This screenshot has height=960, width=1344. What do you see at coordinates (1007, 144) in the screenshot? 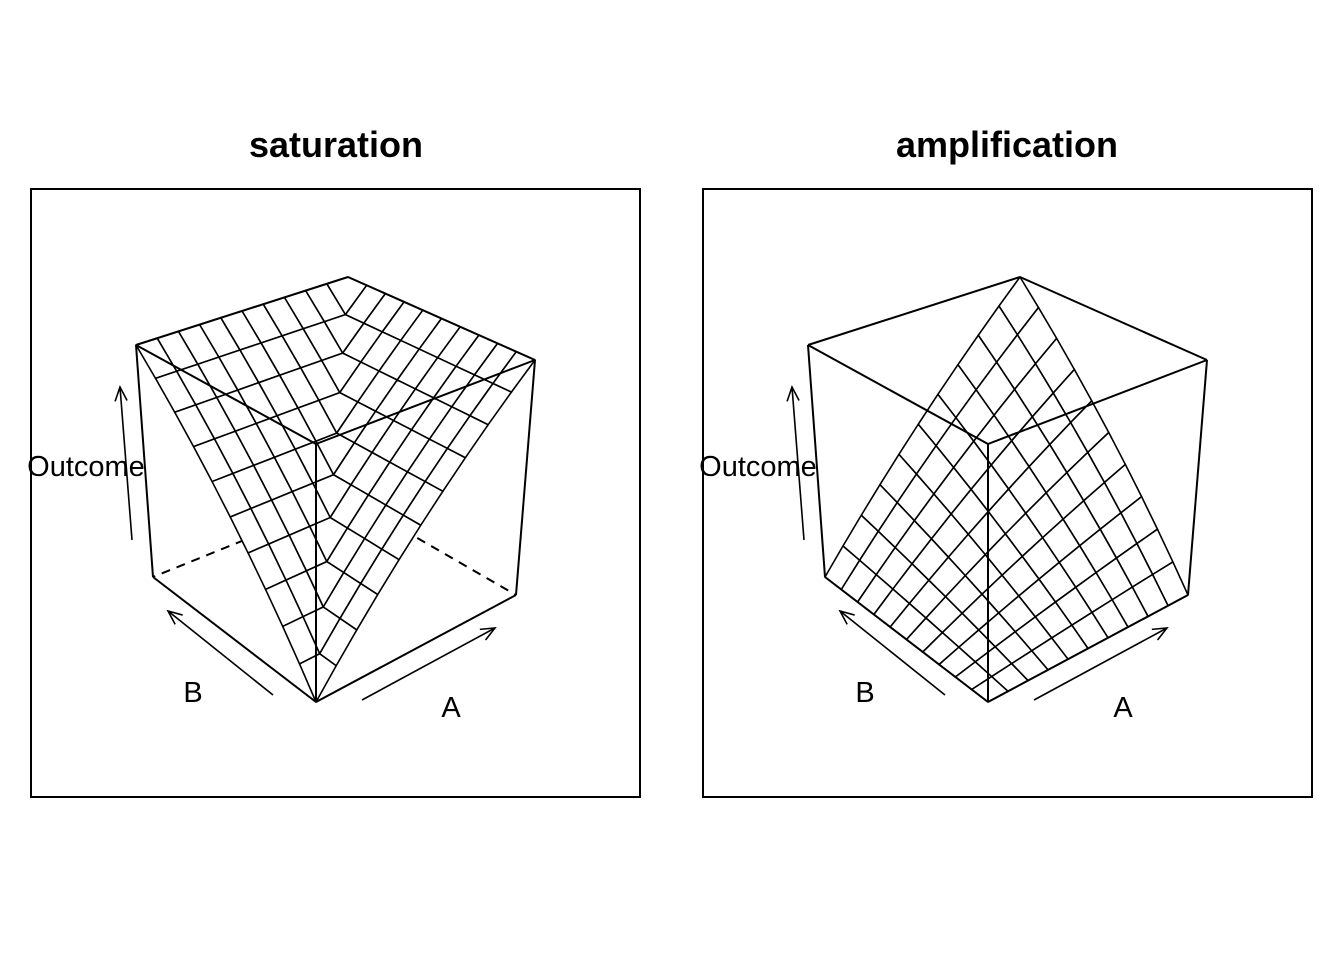
I see `panel-title: amplification` at bounding box center [1007, 144].